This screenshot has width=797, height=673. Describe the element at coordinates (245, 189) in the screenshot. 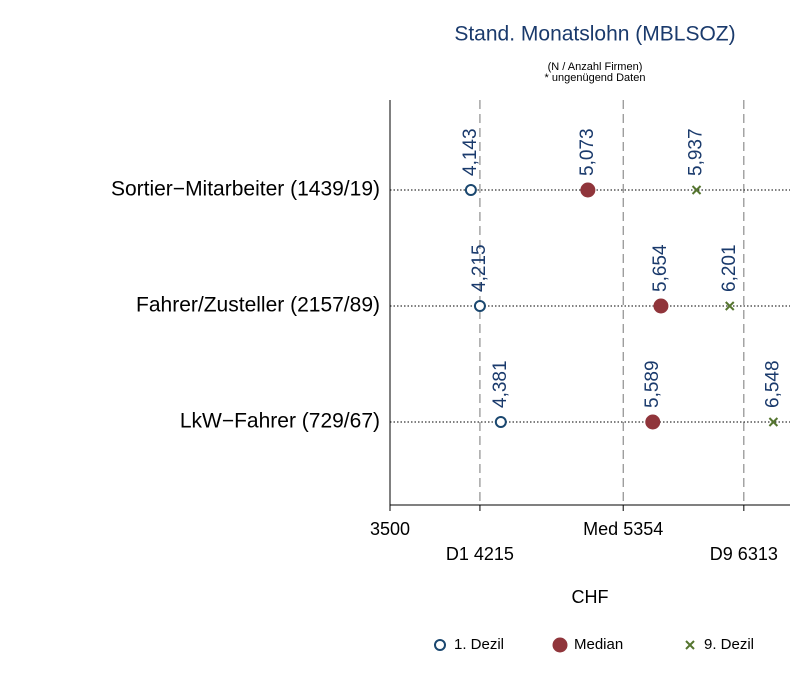

I see `y-tick-label: Sortier−Mitarbeiter (1439/19)` at that location.